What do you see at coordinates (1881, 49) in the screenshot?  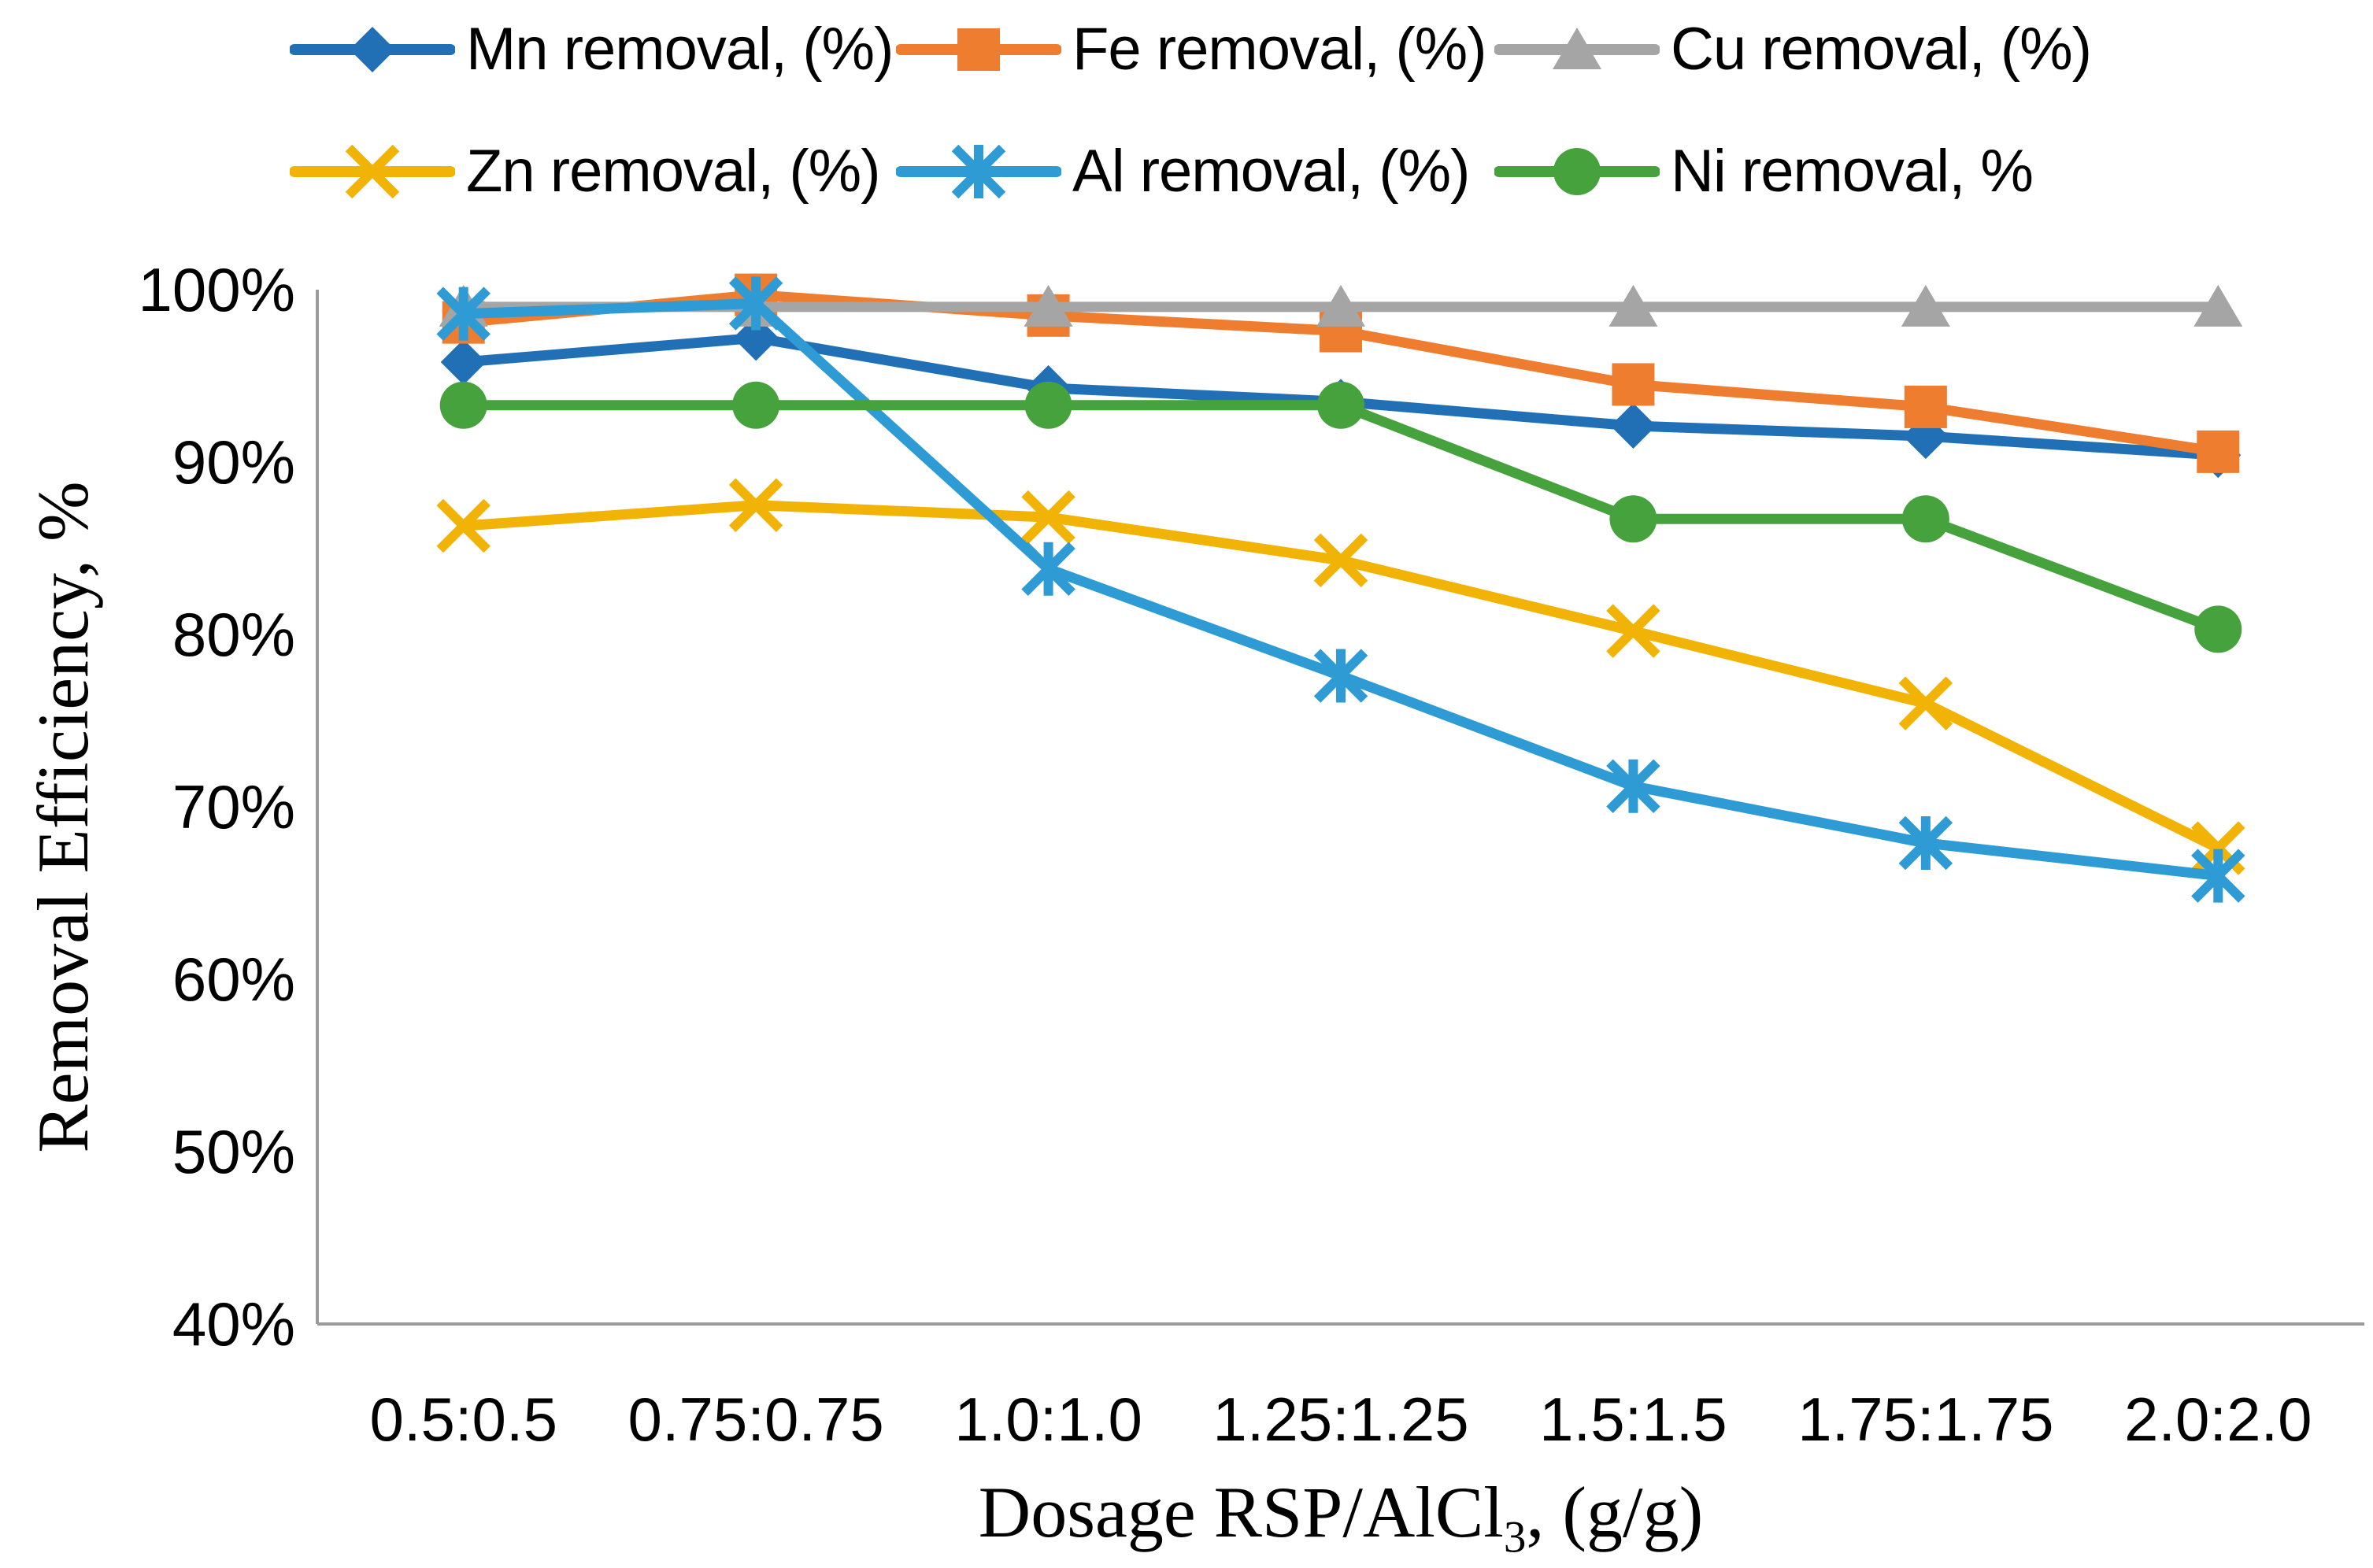 I see `legend-label-cu: Cu removal, (%)` at bounding box center [1881, 49].